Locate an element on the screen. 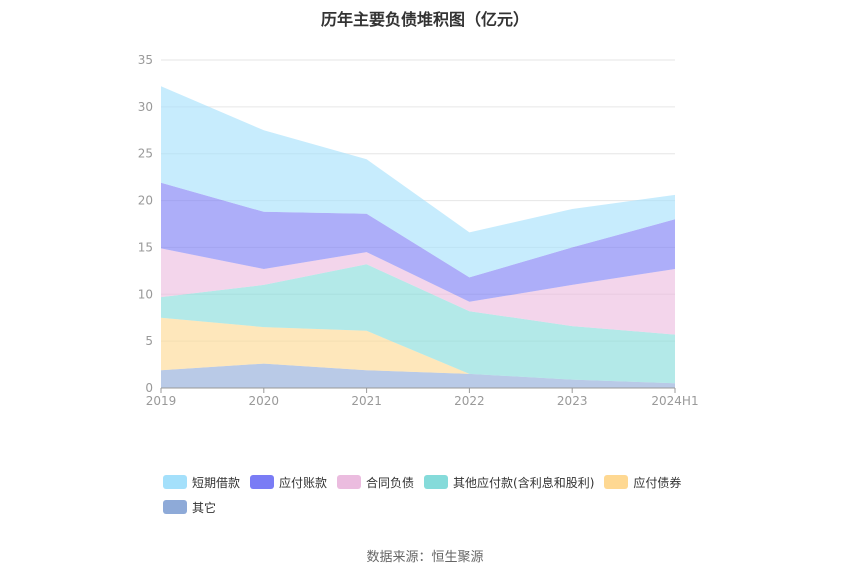 This screenshot has height=575, width=850. legend-item-other: 其它 is located at coordinates (189, 507).